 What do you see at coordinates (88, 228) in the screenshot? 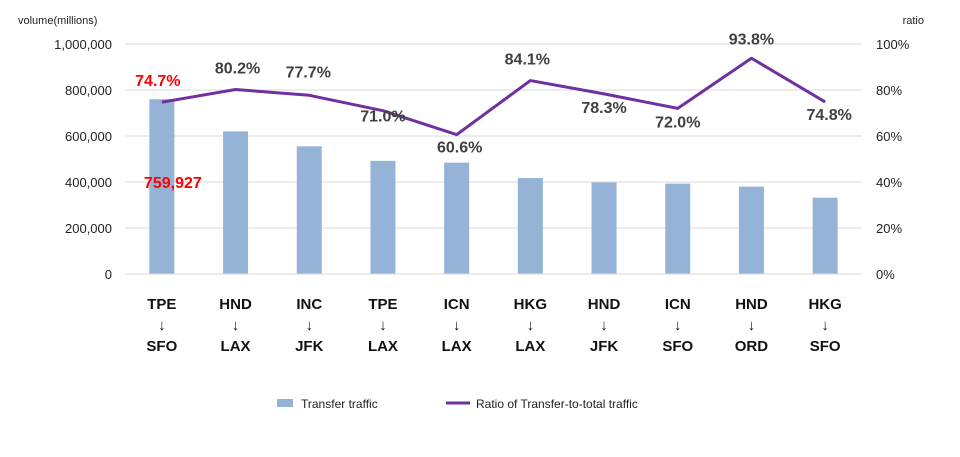
I see `left-tick-label: 200,000` at bounding box center [88, 228].